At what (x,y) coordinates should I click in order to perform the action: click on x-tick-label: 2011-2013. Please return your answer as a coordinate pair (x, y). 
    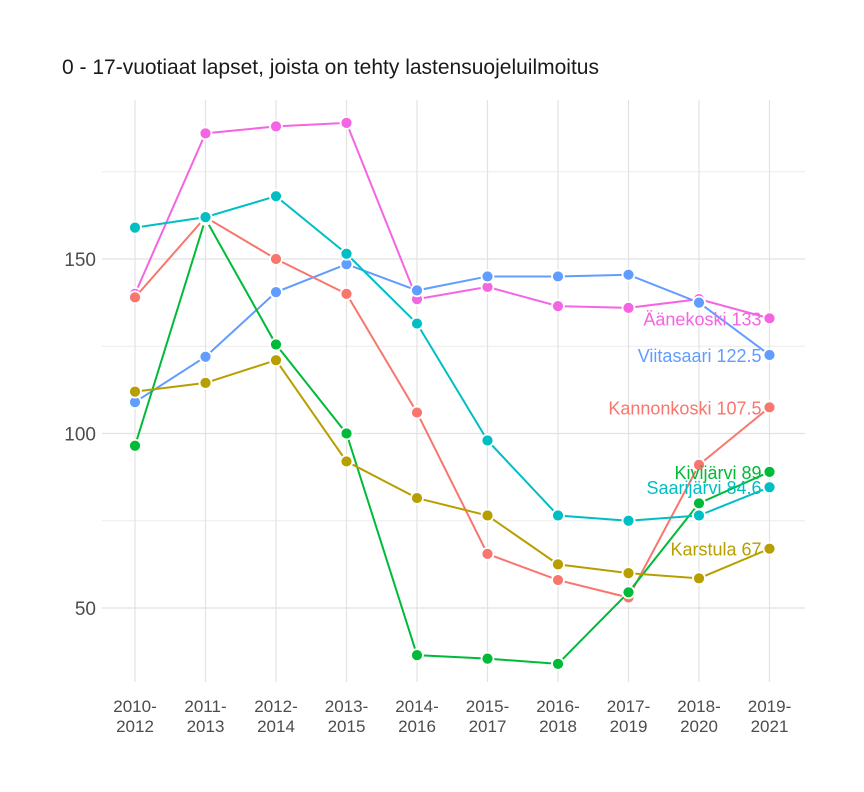
    Looking at the image, I should click on (205, 716).